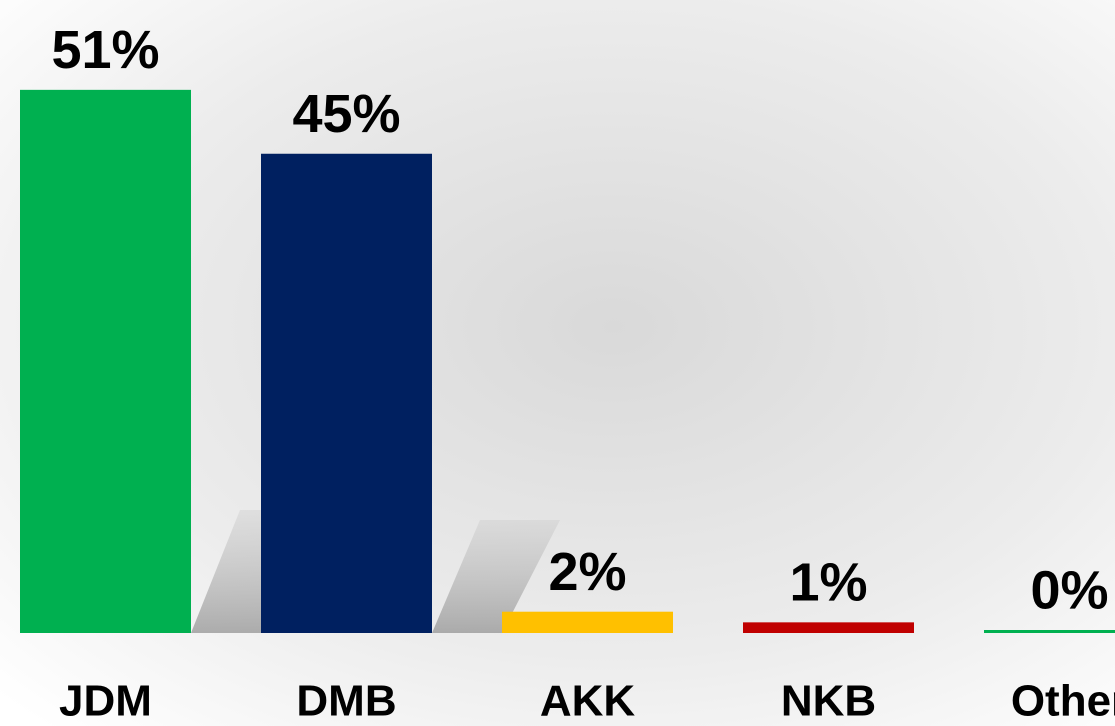 Image resolution: width=1115 pixels, height=726 pixels. I want to click on x-tick-label: NKB, so click(828, 701).